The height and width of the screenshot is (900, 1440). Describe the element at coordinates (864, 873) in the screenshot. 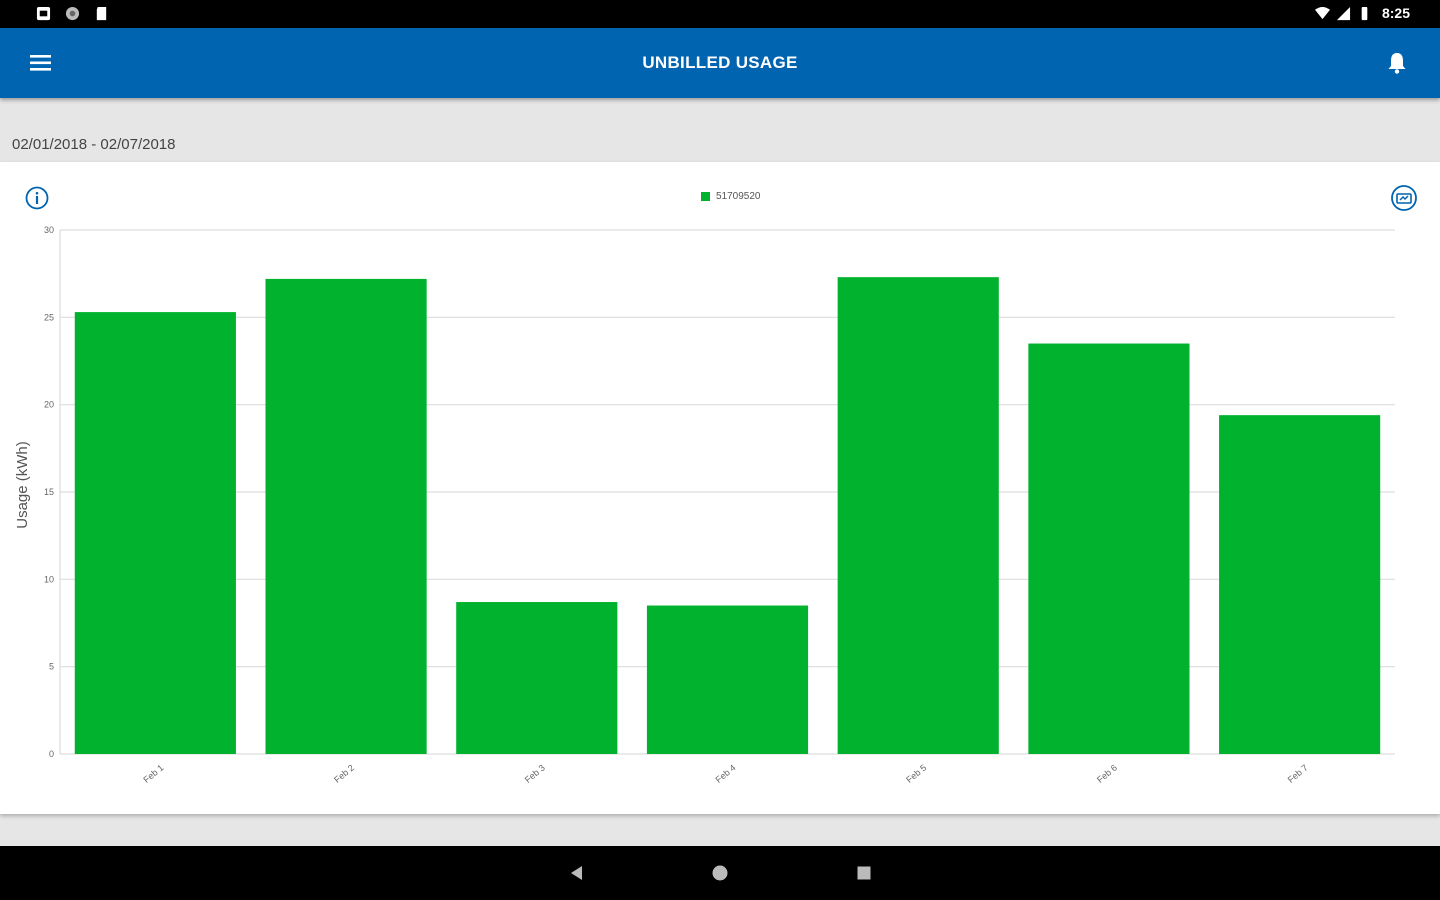

I see `recents-square-icon` at that location.